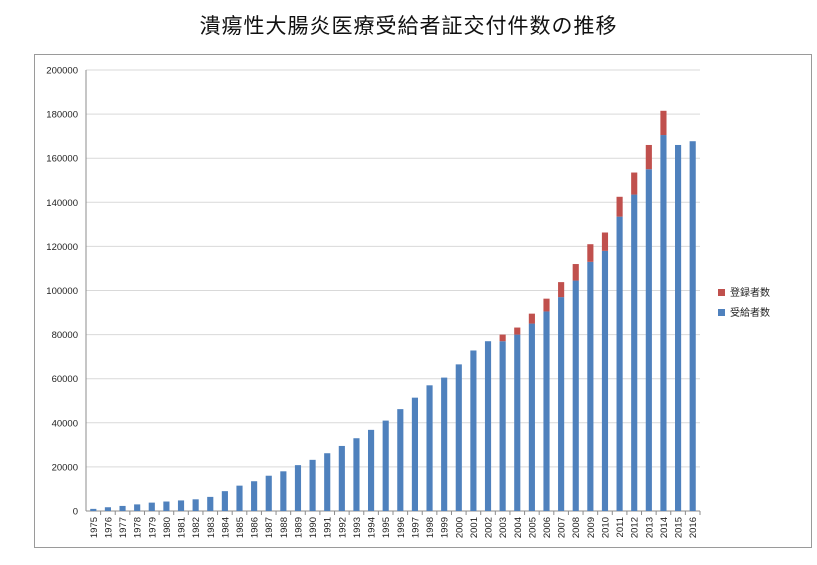 Image resolution: width=817 pixels, height=565 pixels. What do you see at coordinates (62, 159) in the screenshot?
I see `y-tick-label: 160000` at bounding box center [62, 159].